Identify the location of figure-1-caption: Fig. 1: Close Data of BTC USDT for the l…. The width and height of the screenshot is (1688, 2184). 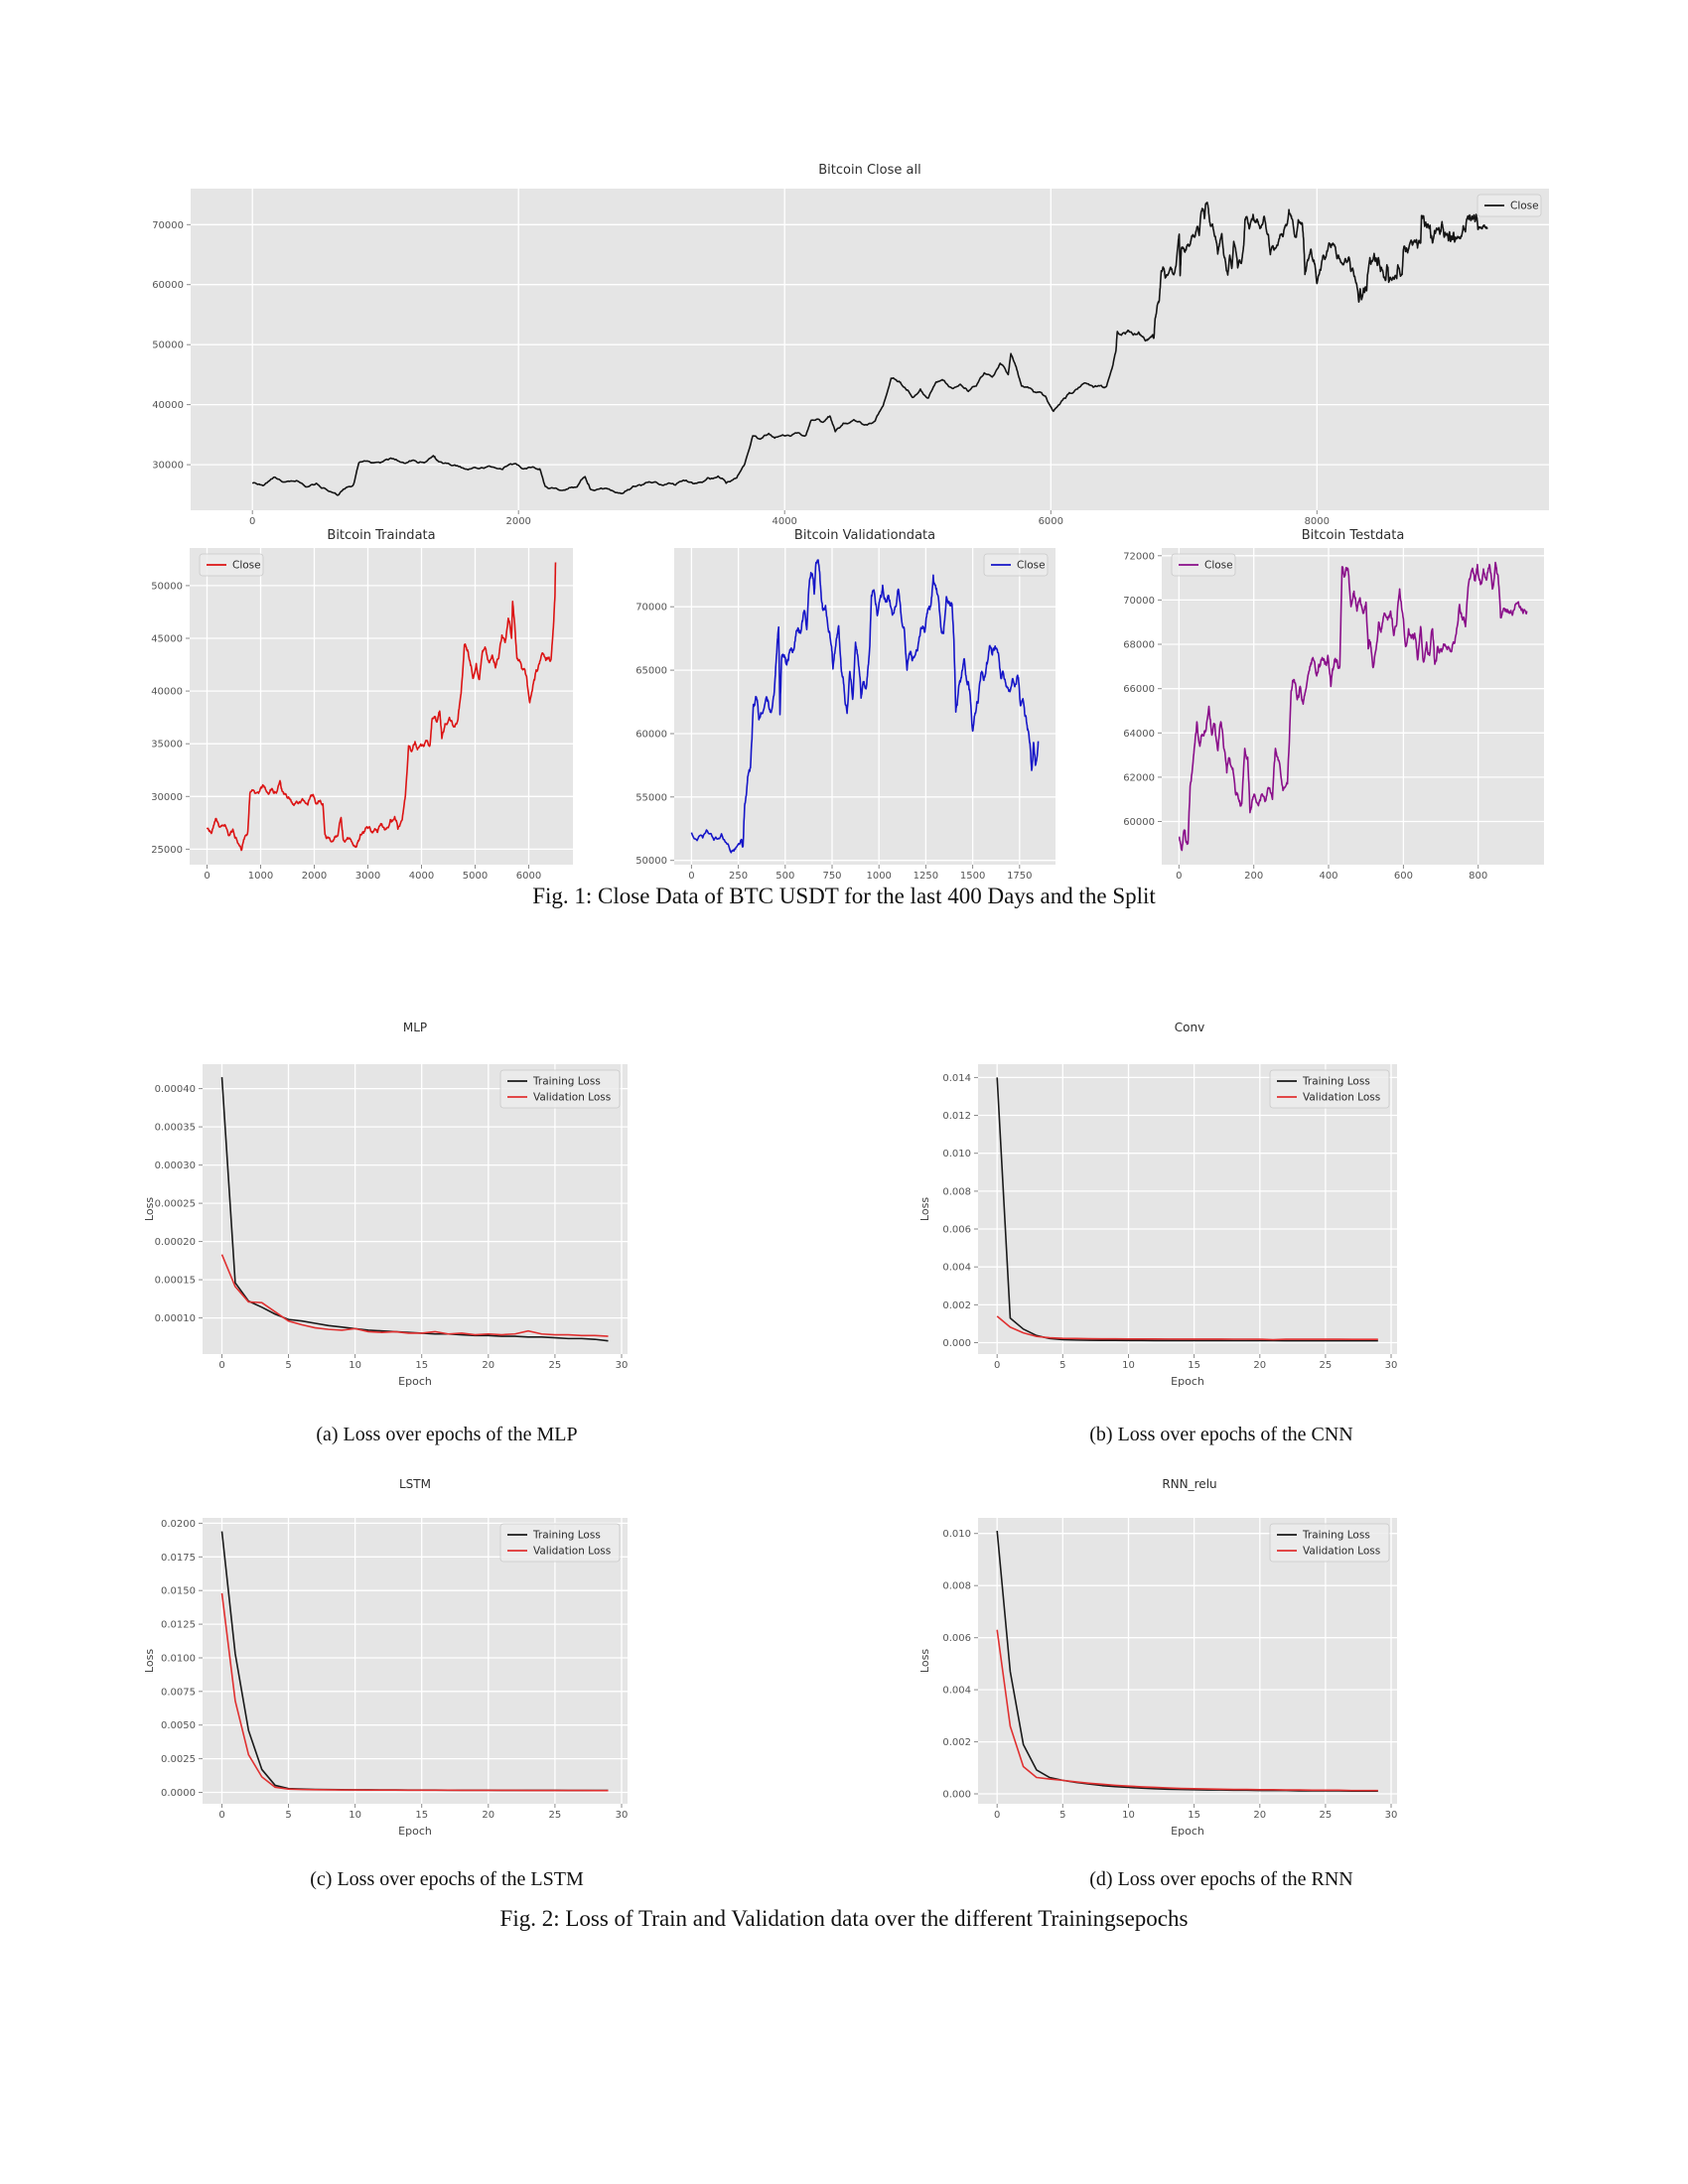
(844, 896).